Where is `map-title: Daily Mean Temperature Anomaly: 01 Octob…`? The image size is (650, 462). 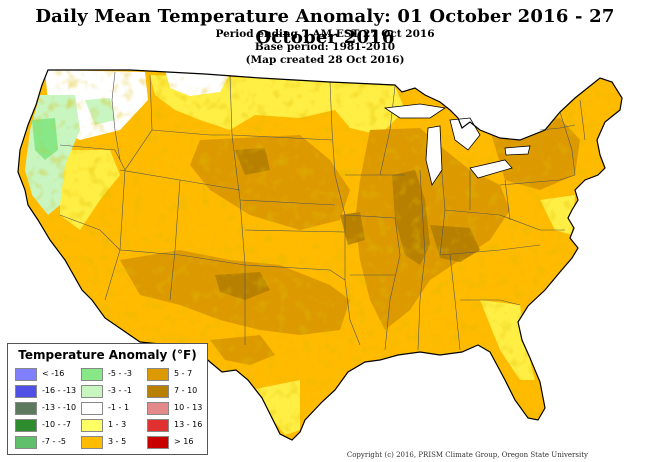 map-title: Daily Mean Temperature Anomaly: 01 Octob… is located at coordinates (325, 27).